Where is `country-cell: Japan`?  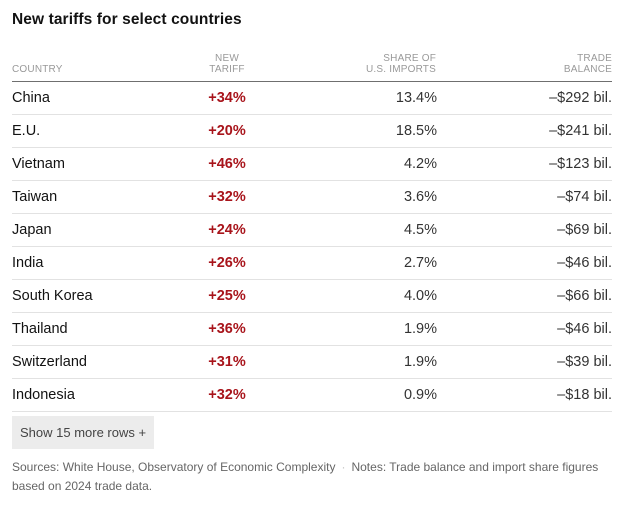 country-cell: Japan is located at coordinates (102, 230).